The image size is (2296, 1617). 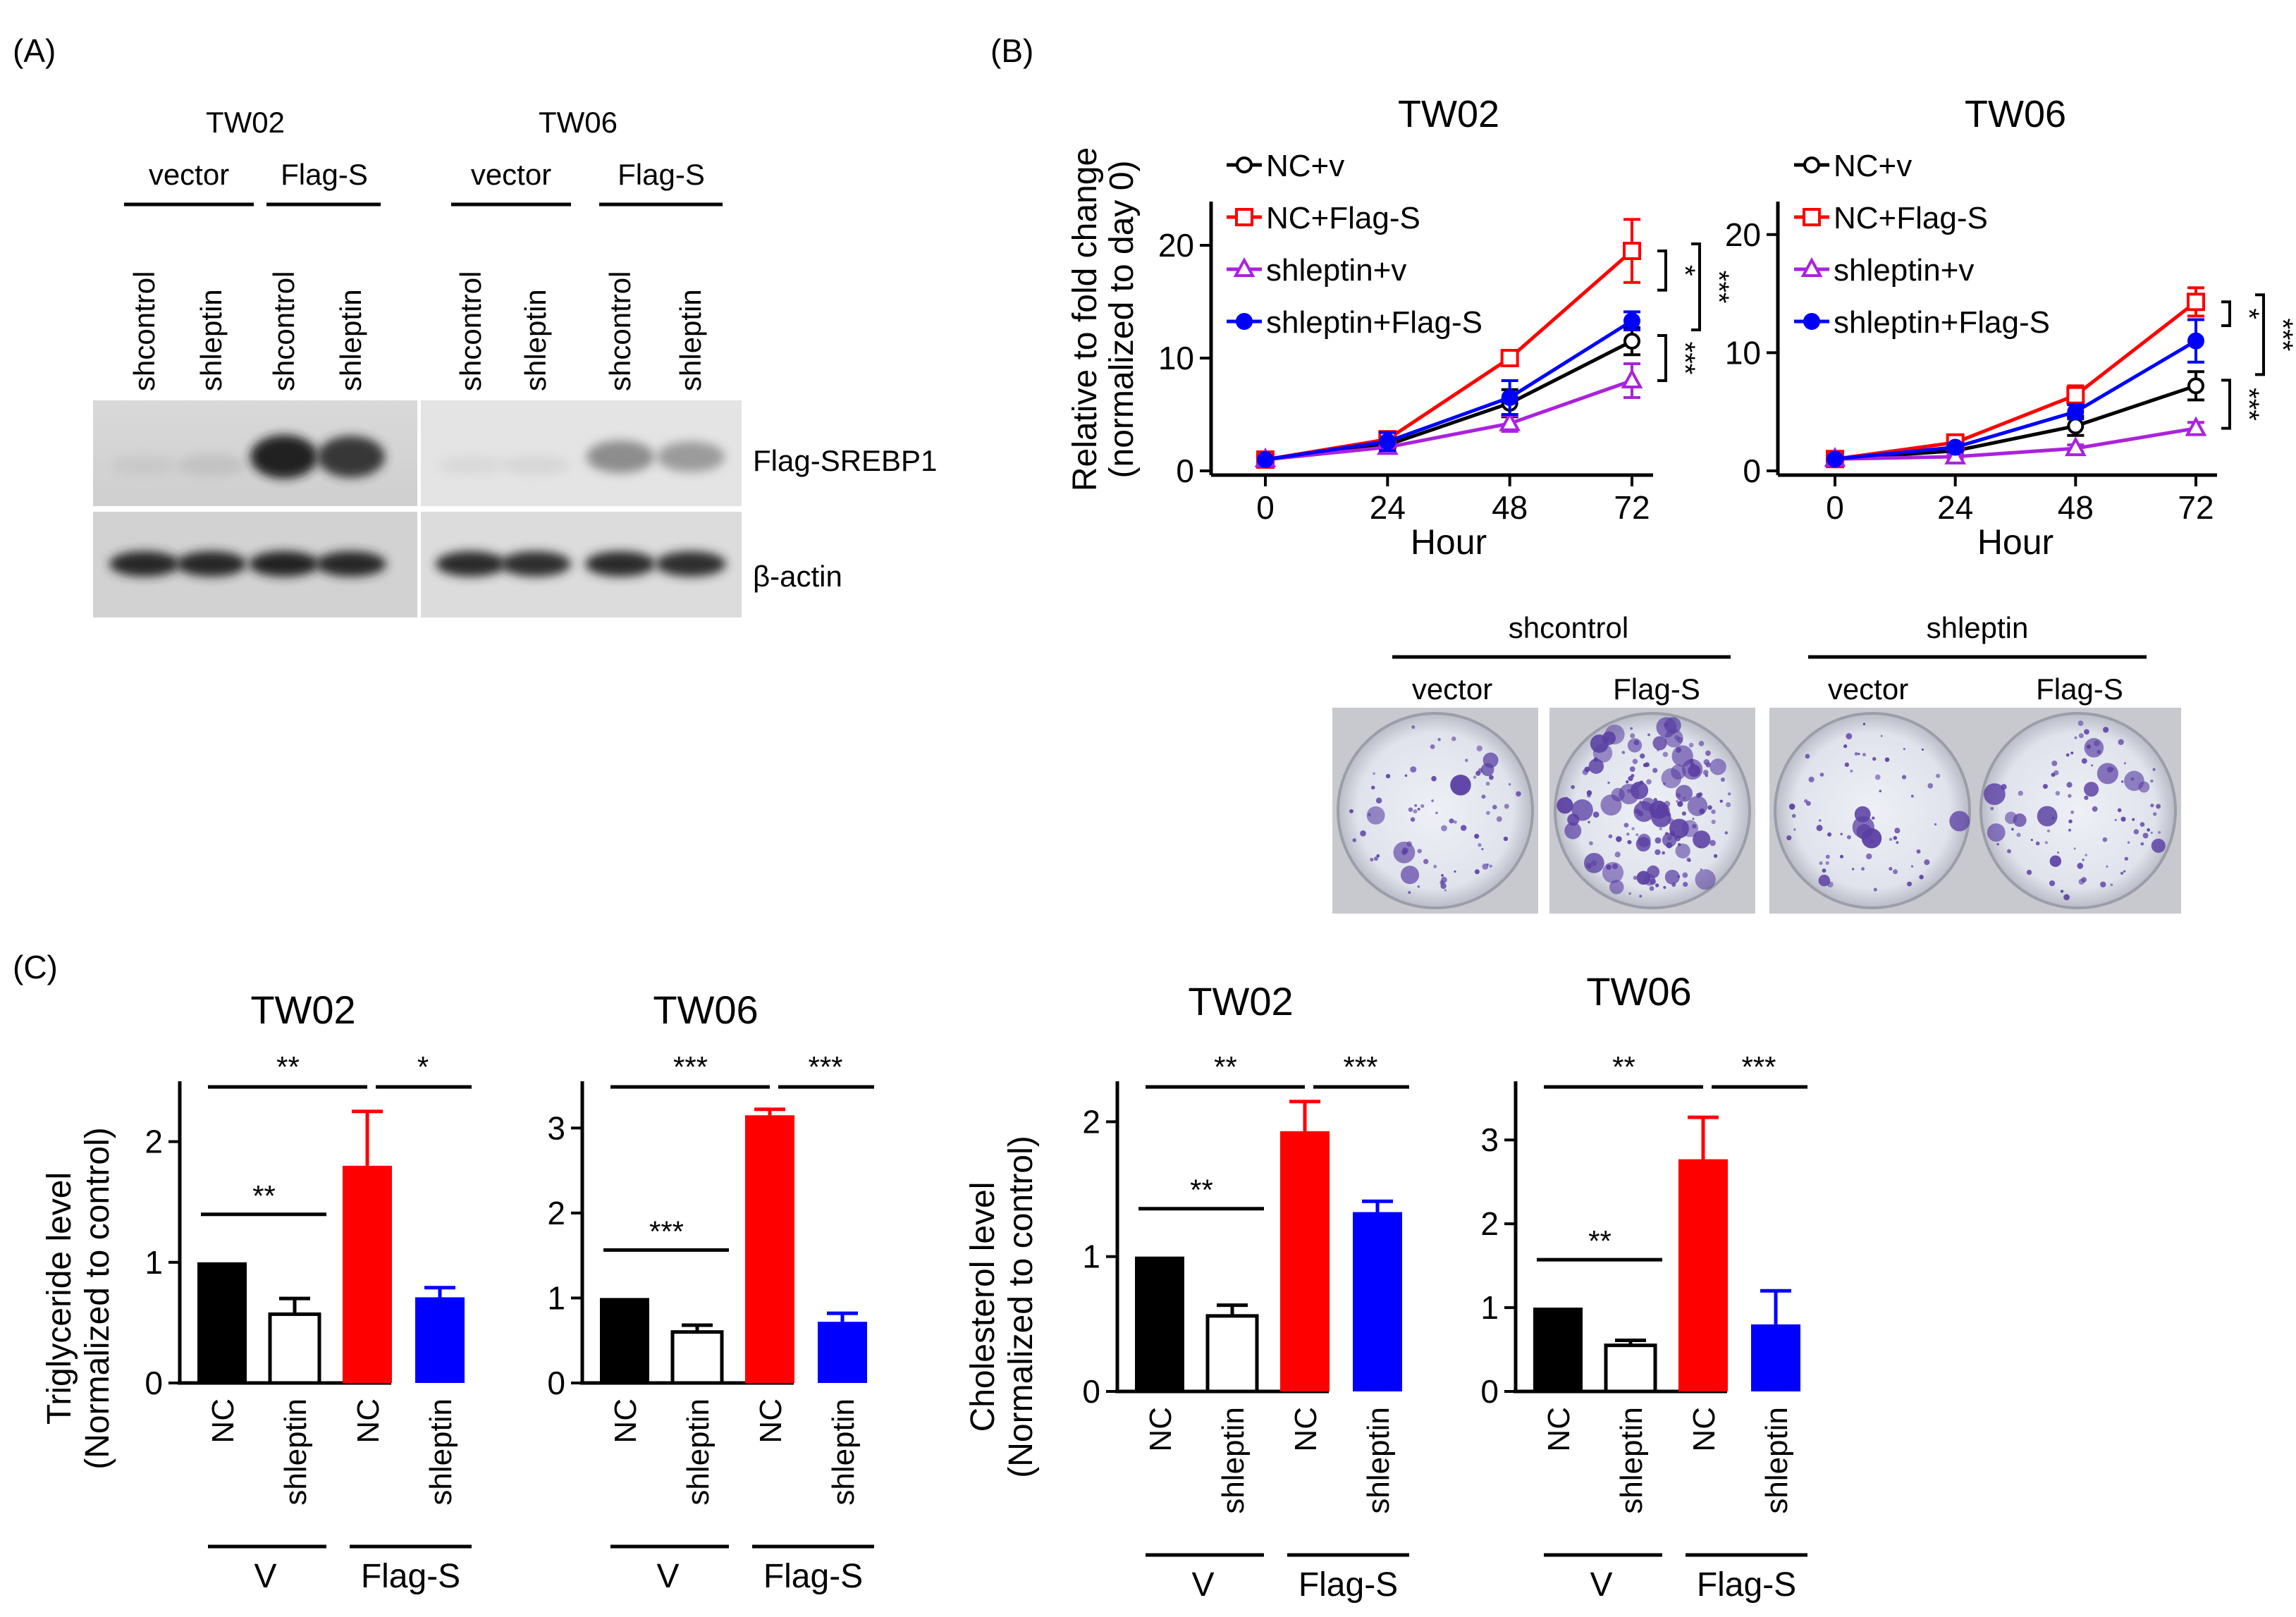 I want to click on significance-mark: ***, so click(x=1718, y=287).